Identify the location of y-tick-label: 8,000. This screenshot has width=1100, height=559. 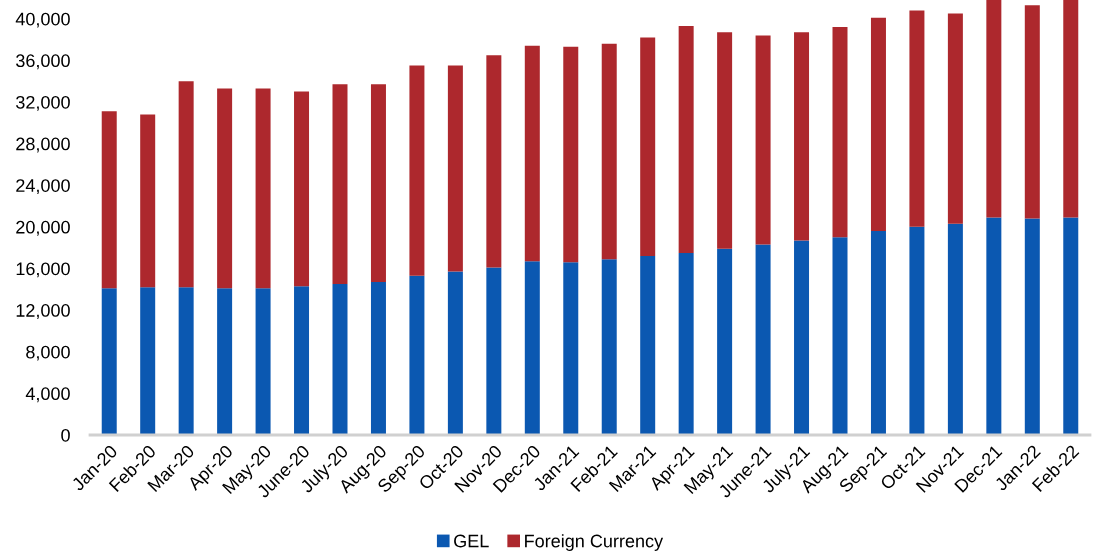
(48, 353).